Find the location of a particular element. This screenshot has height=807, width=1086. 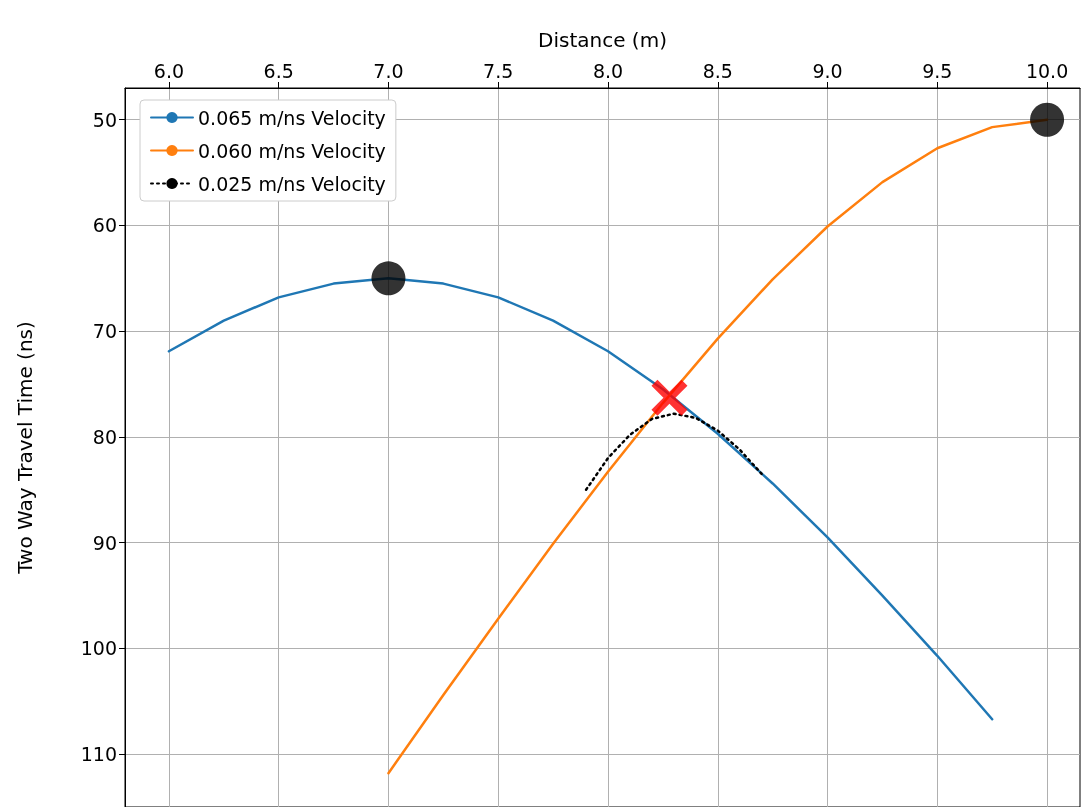

y-tick-label: 60 is located at coordinates (104, 225).